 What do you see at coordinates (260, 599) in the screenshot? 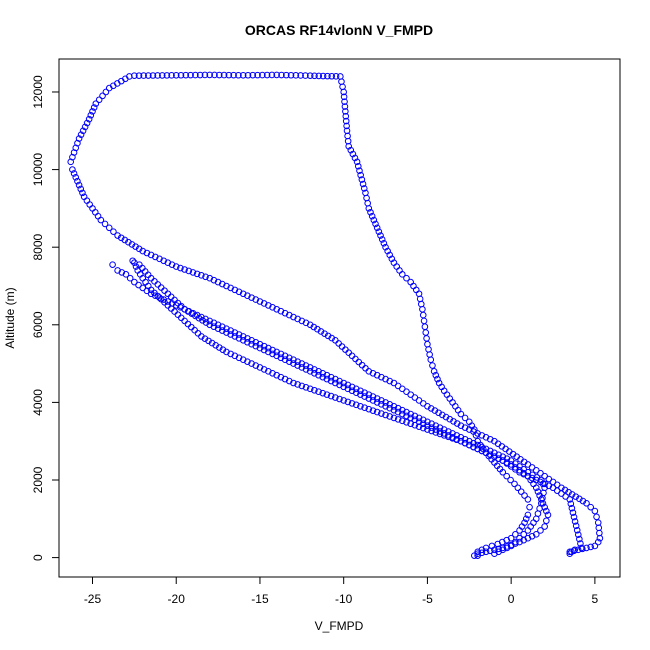
I see `x-tick-label: -15` at bounding box center [260, 599].